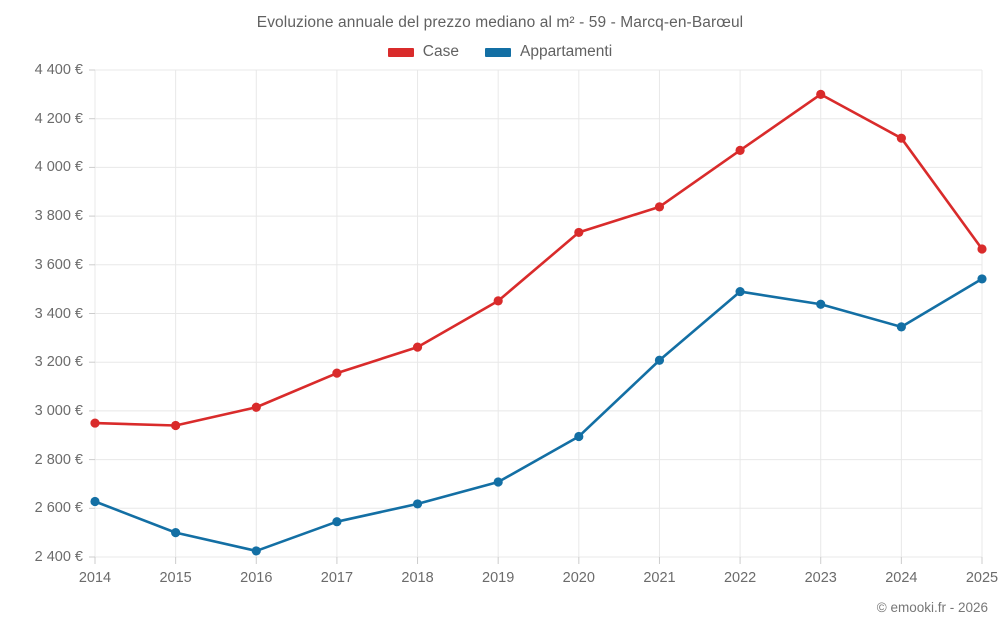  Describe the element at coordinates (58, 118) in the screenshot. I see `y-axis-label: 4 200 €` at that location.